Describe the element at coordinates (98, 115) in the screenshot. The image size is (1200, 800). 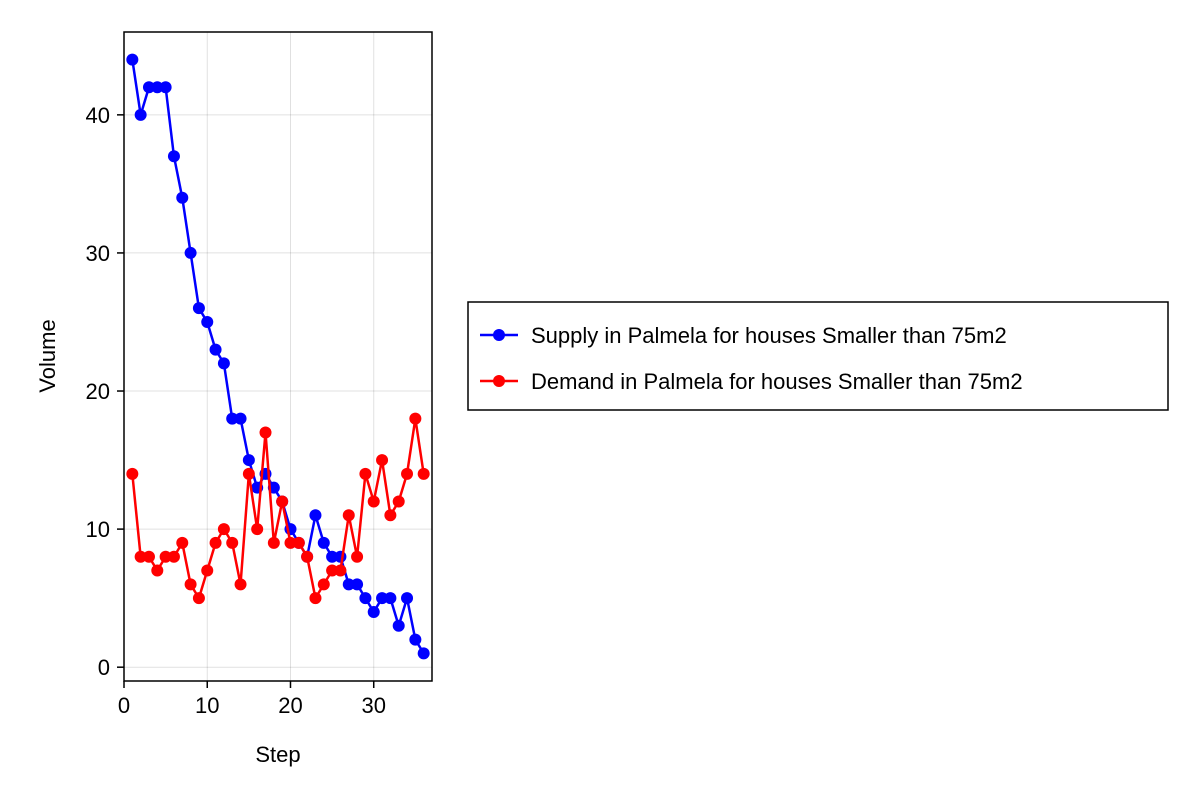
I see `y-tick-label: 40` at that location.